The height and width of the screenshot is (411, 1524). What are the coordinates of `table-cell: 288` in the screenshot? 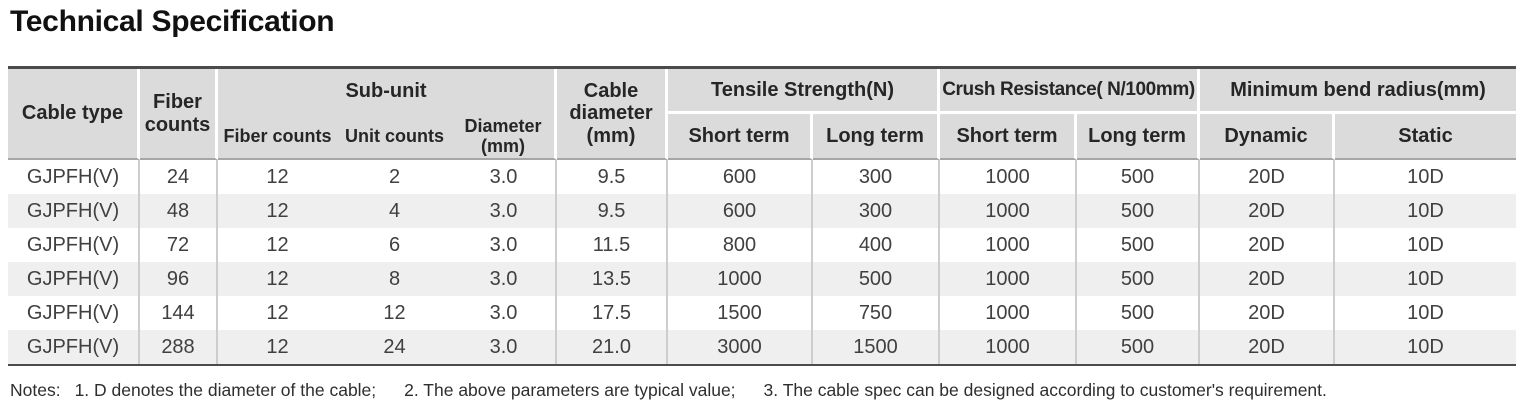 It's located at (179, 347).